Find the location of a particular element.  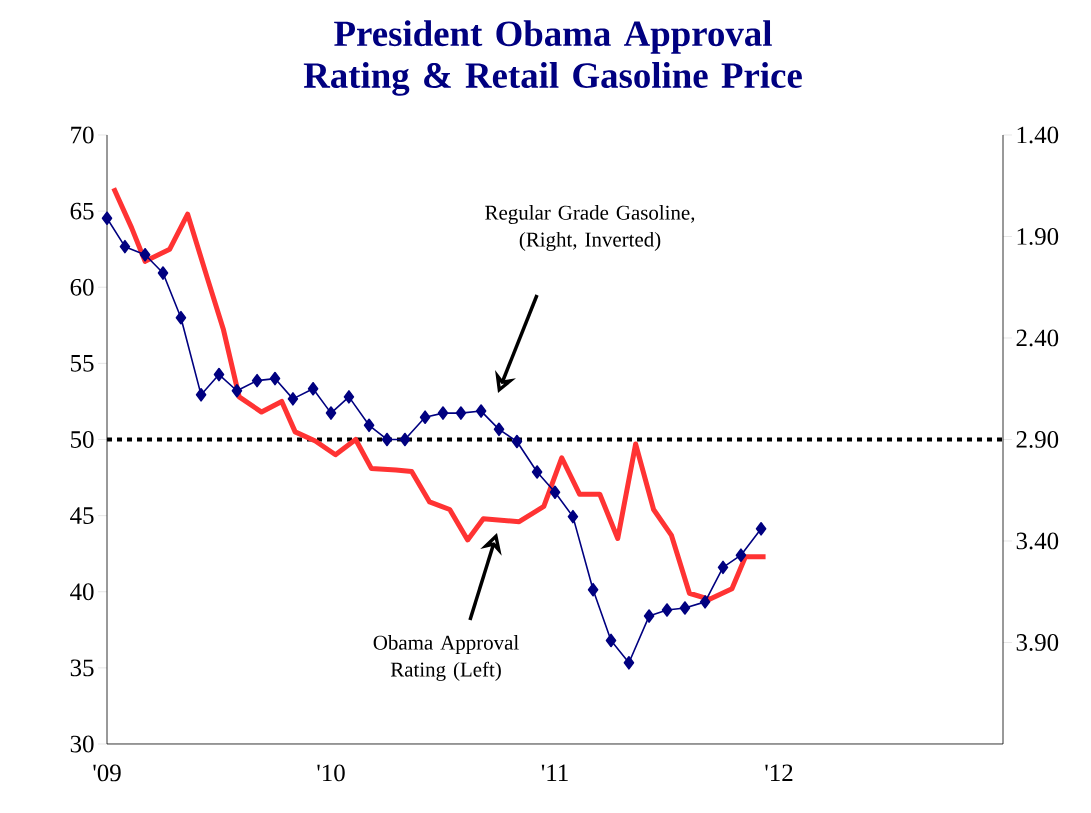

y-tick-label: 70 is located at coordinates (82, 135).